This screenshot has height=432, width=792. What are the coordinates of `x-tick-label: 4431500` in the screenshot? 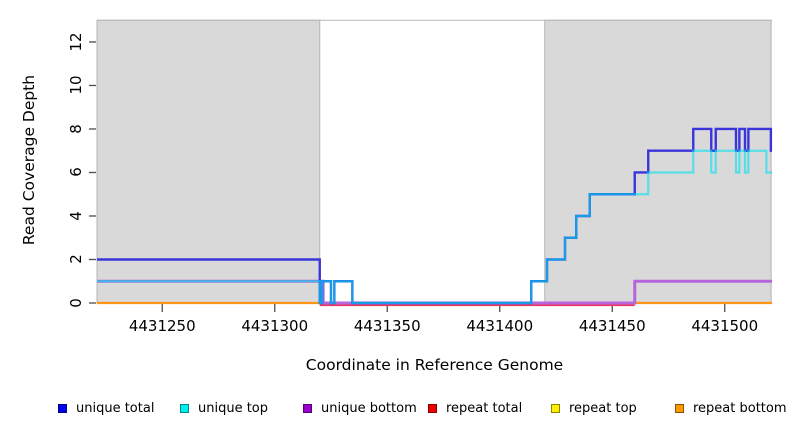 It's located at (725, 326).